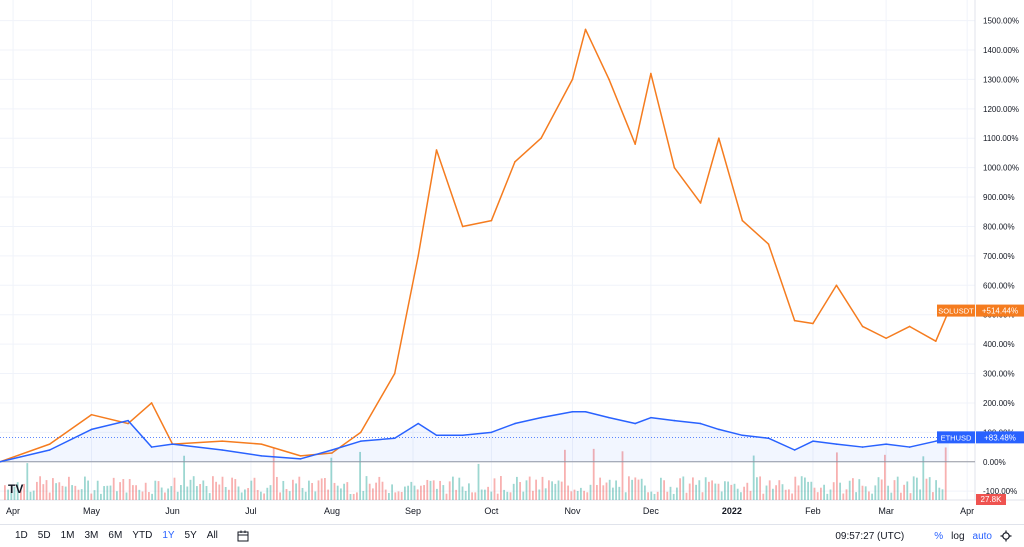 This screenshot has width=1024, height=547. I want to click on y-tick-label: 900.00%, so click(999, 197).